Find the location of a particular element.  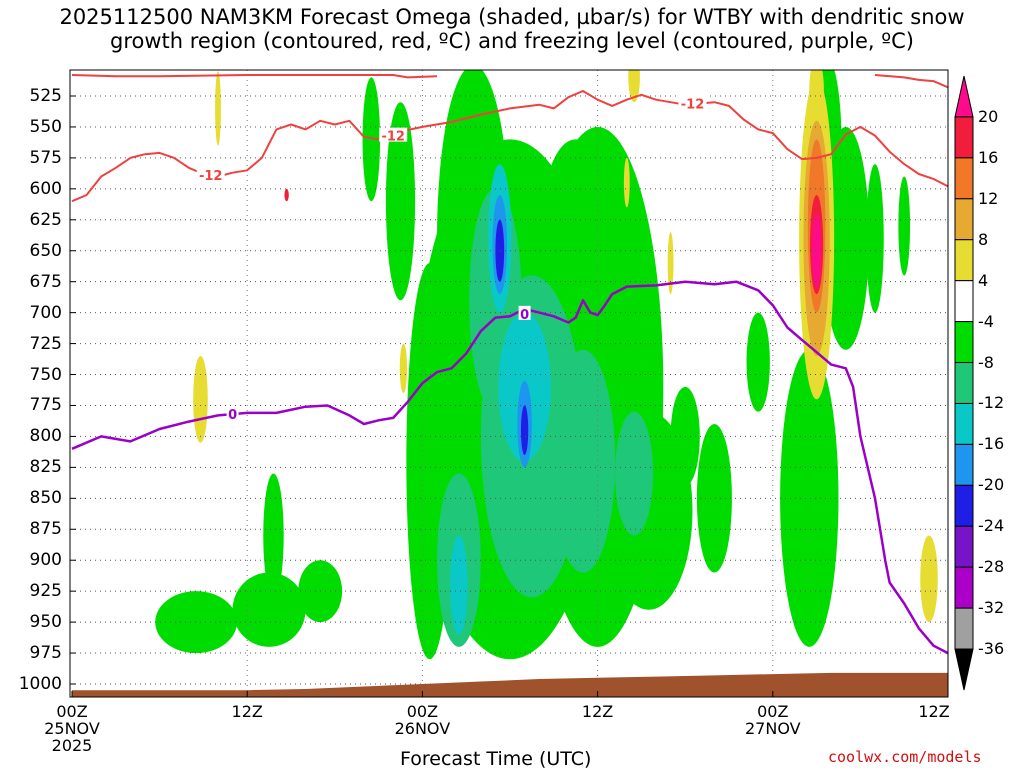

colorbar-label: 8 is located at coordinates (983, 239).